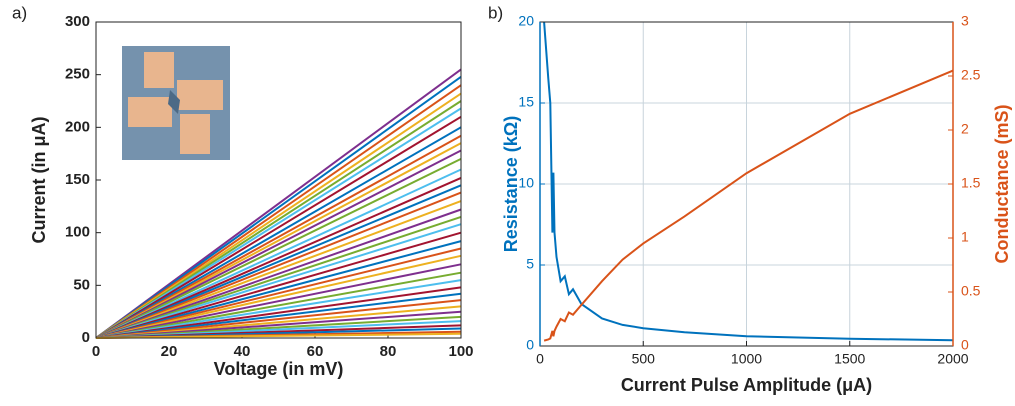 This screenshot has width=1015, height=406. Describe the element at coordinates (965, 129) in the screenshot. I see `y2-tick-label: 2` at that location.